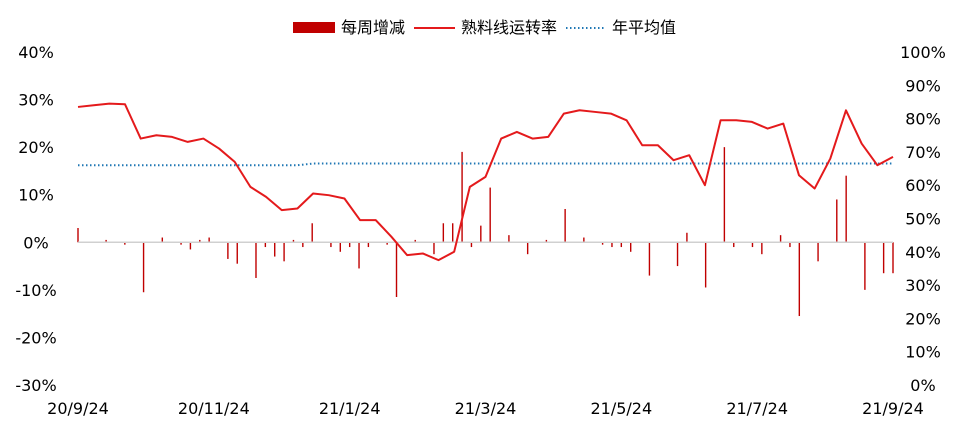 The width and height of the screenshot is (973, 430). What do you see at coordinates (757, 408) in the screenshot?
I see `x-axis-tick-label: 21/7/24` at bounding box center [757, 408].